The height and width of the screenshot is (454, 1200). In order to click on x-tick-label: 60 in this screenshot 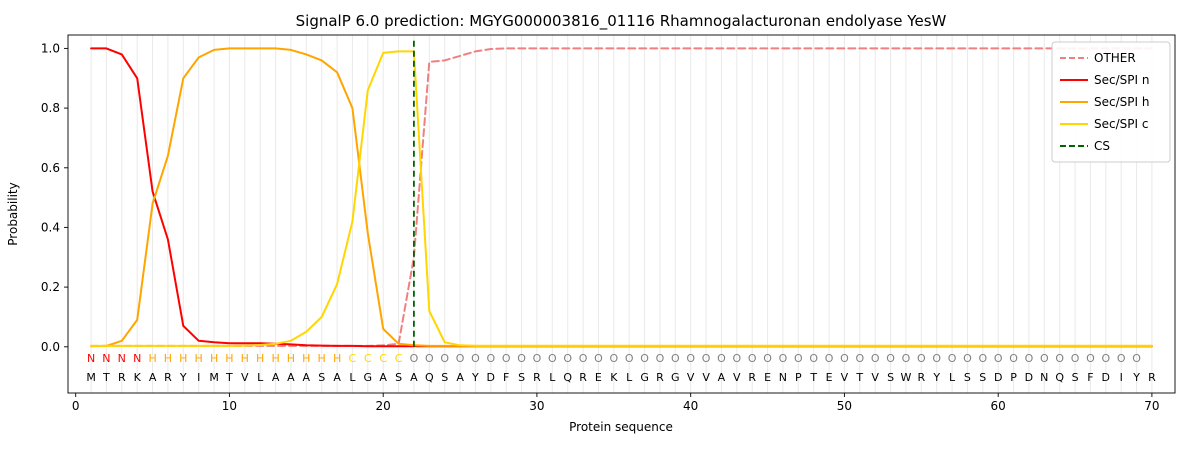, I will do `click(998, 406)`.